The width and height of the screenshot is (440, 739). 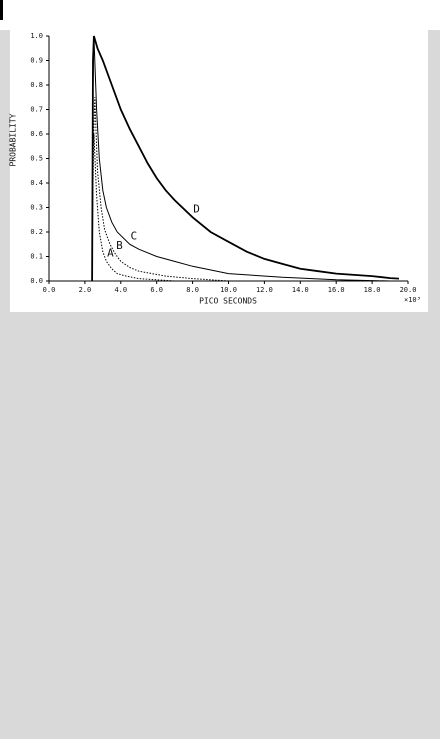 What do you see at coordinates (36, 36) in the screenshot?
I see `y-tick-label: 1.0` at bounding box center [36, 36].